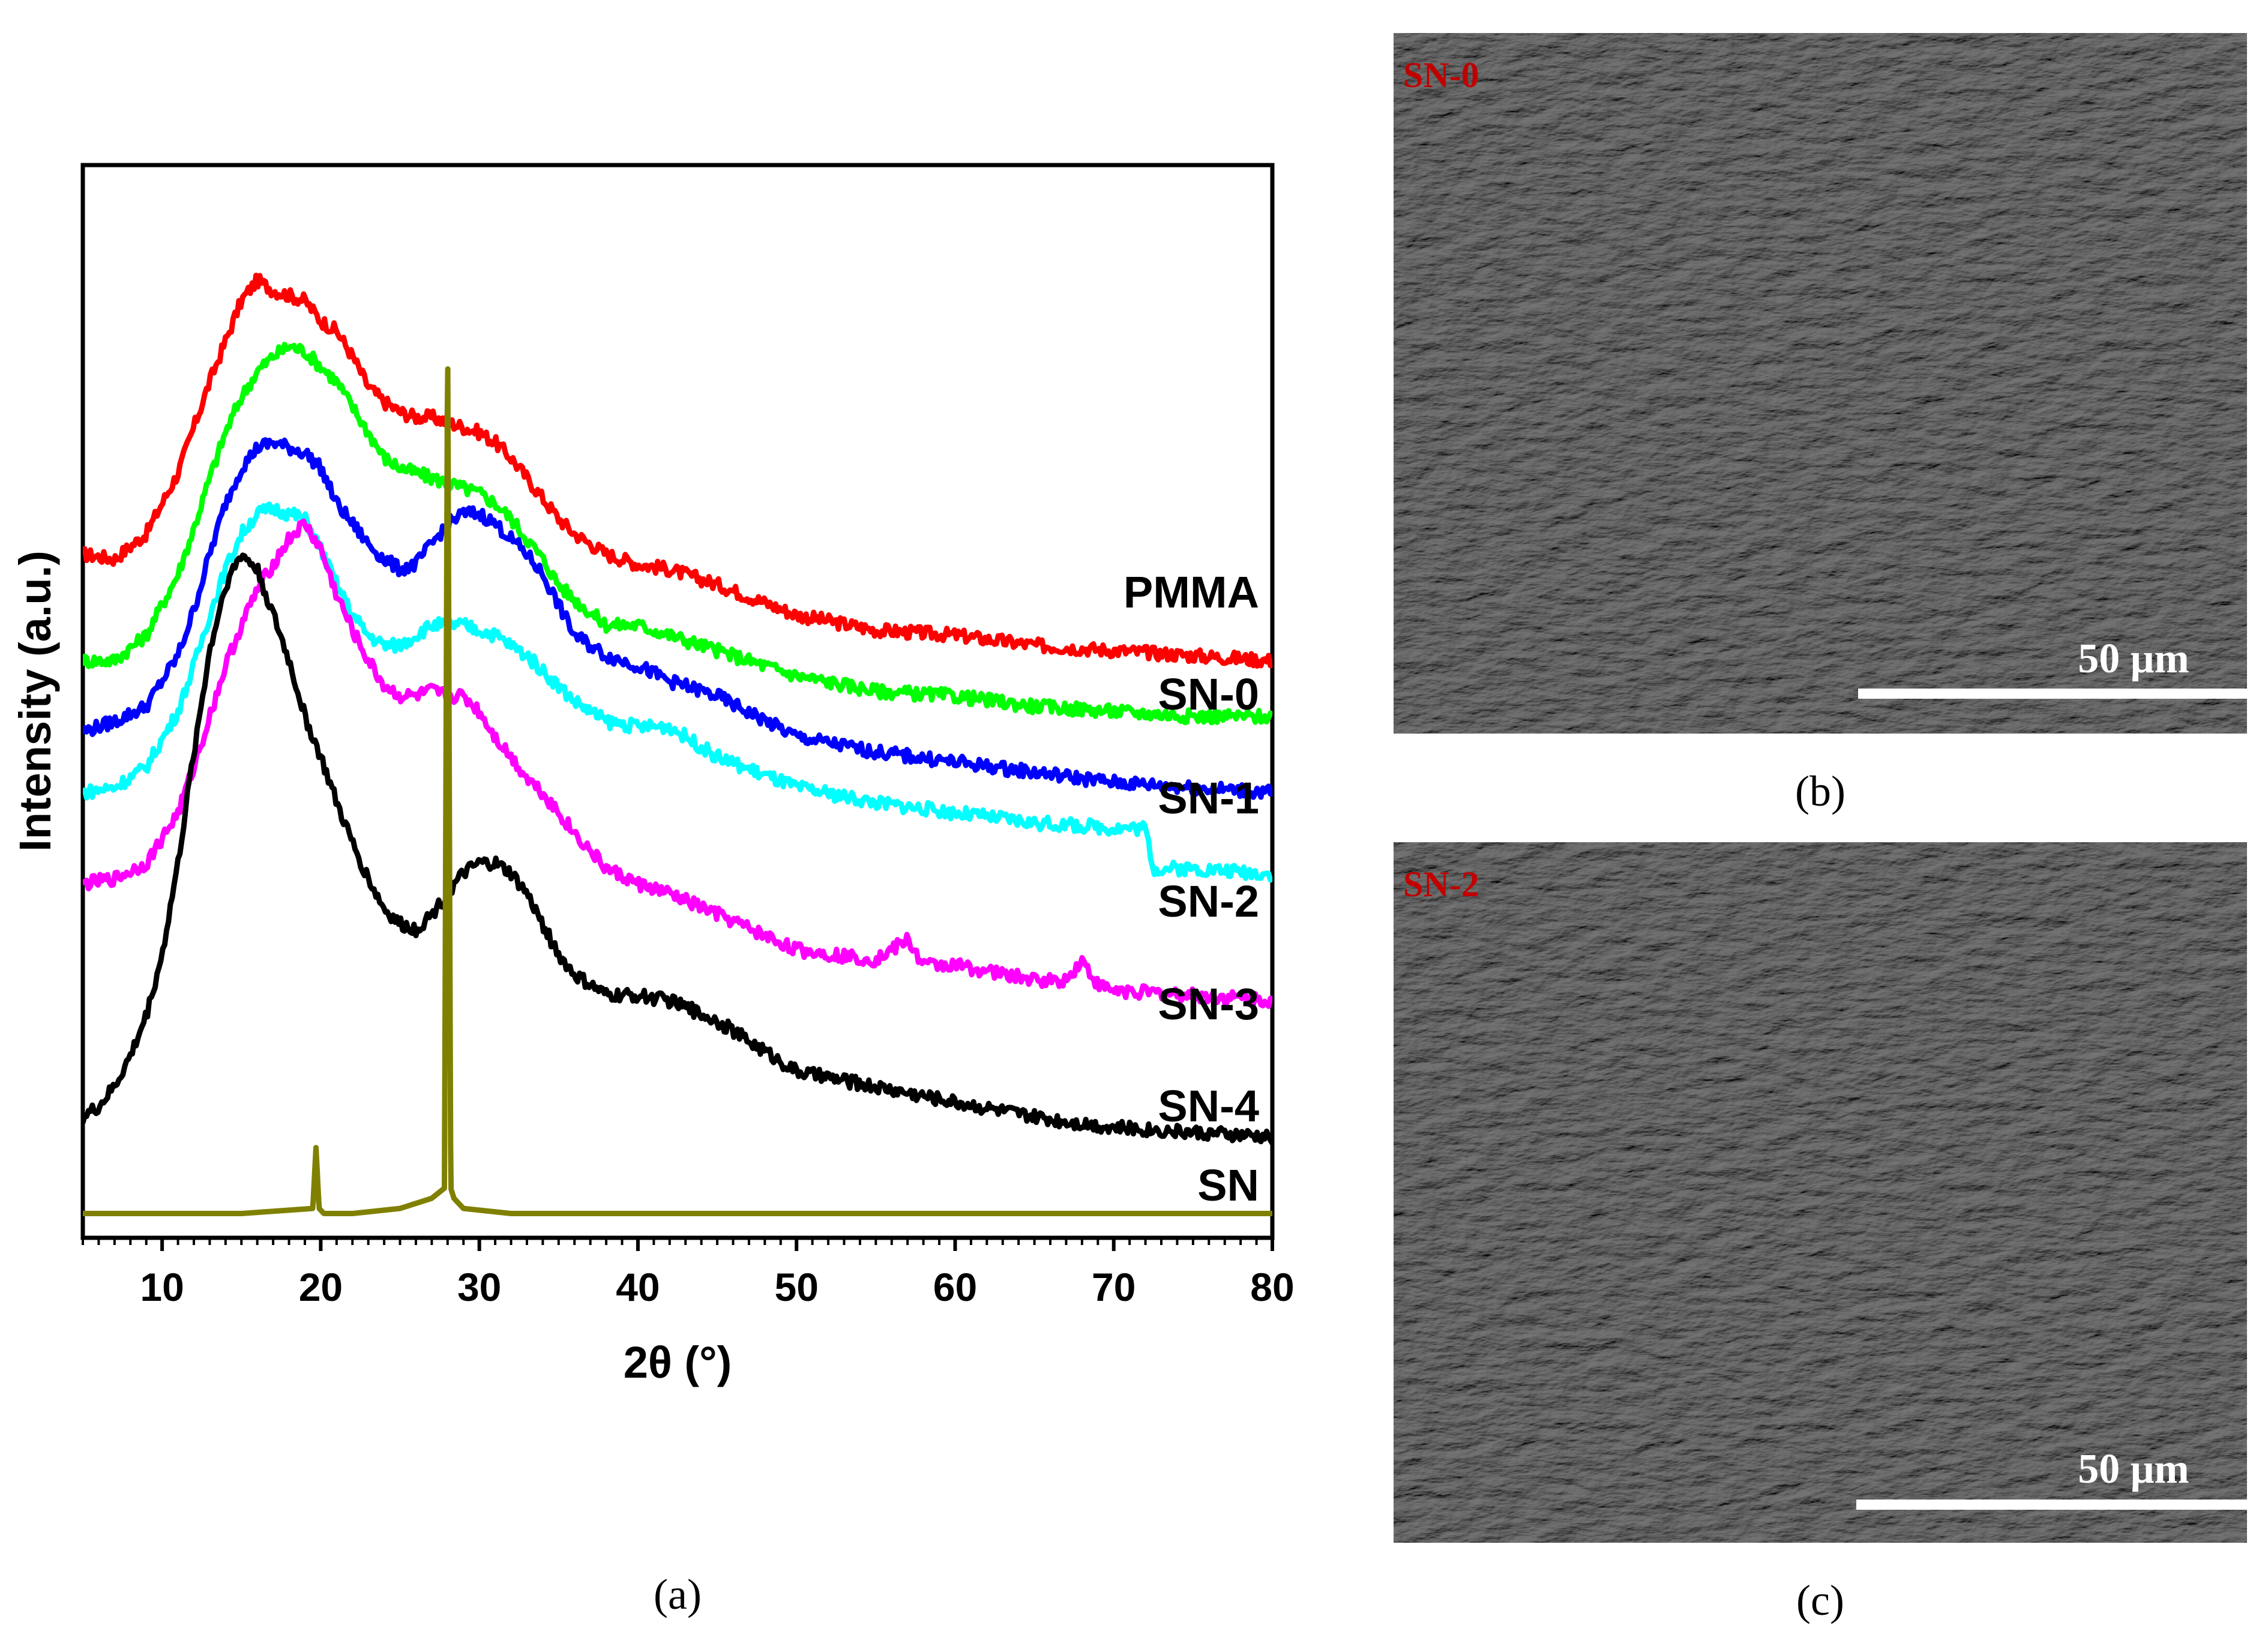 This screenshot has height=1631, width=2268. What do you see at coordinates (955, 1287) in the screenshot?
I see `x-tick-label: 60` at bounding box center [955, 1287].